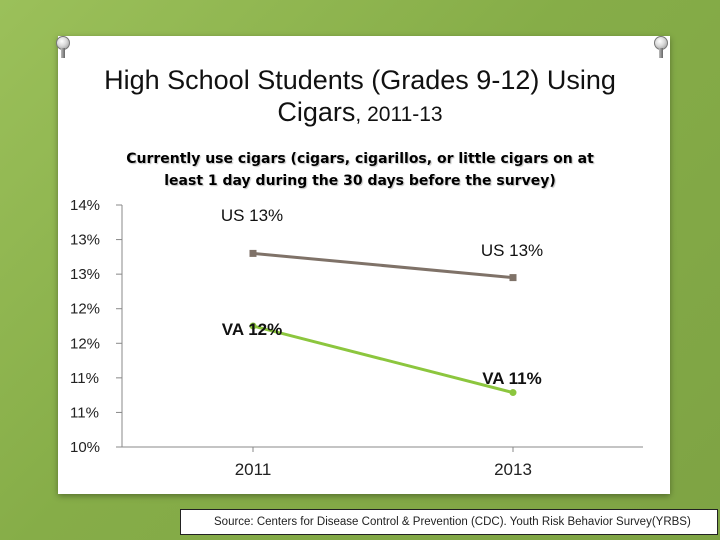 This screenshot has height=540, width=720. What do you see at coordinates (360, 80) in the screenshot?
I see `chart-title-main: High School Students (Grades 9-12) Using` at bounding box center [360, 80].